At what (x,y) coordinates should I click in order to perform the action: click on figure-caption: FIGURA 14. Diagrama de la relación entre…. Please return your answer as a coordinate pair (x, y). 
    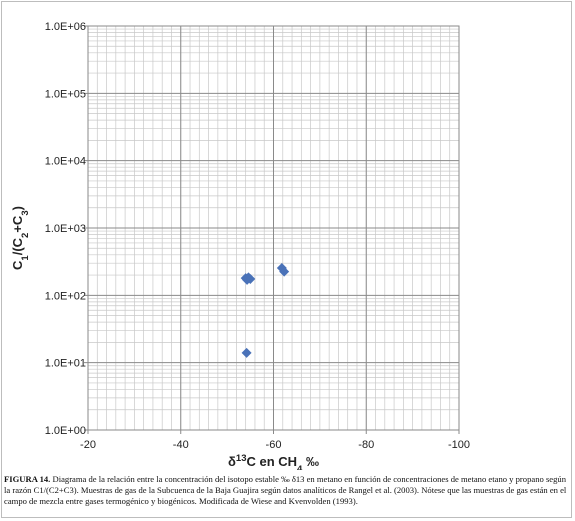
    Looking at the image, I should click on (287, 490).